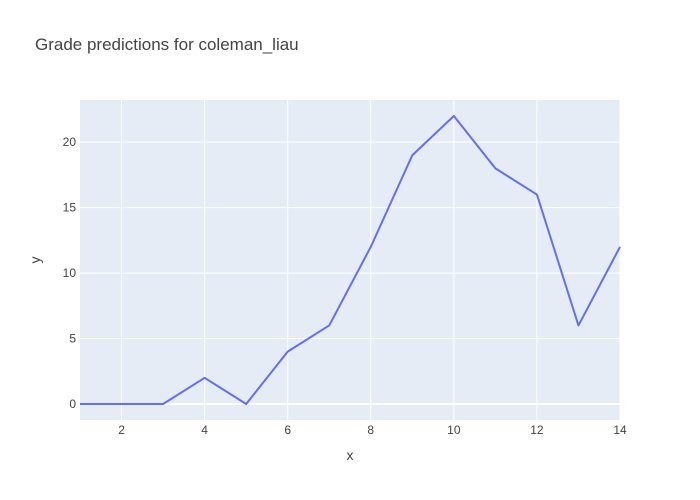 The image size is (700, 500). Describe the element at coordinates (537, 430) in the screenshot. I see `x-tick-label: 12` at that location.